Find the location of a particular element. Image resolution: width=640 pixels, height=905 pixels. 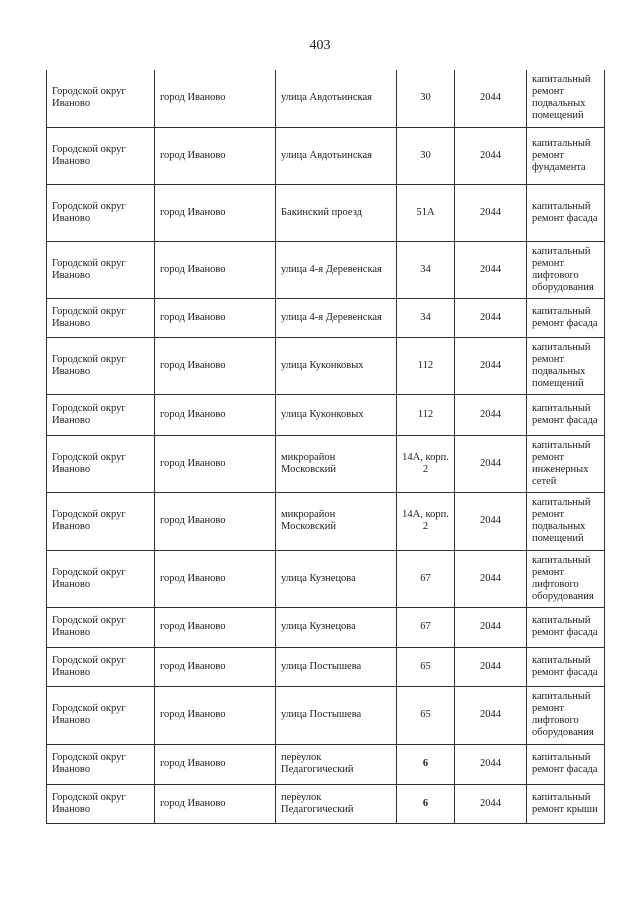

cell-work: капитальный ремонт крыши is located at coordinates (565, 803).